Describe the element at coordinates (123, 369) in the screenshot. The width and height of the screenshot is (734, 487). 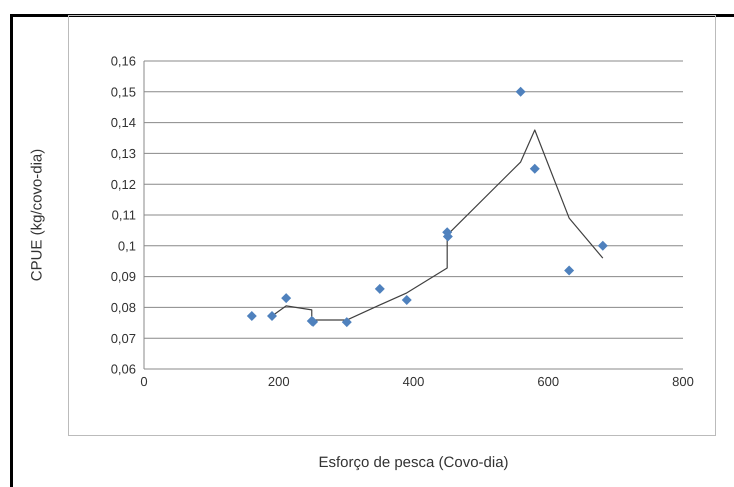
I see `y-tick-label: 0,06` at that location.